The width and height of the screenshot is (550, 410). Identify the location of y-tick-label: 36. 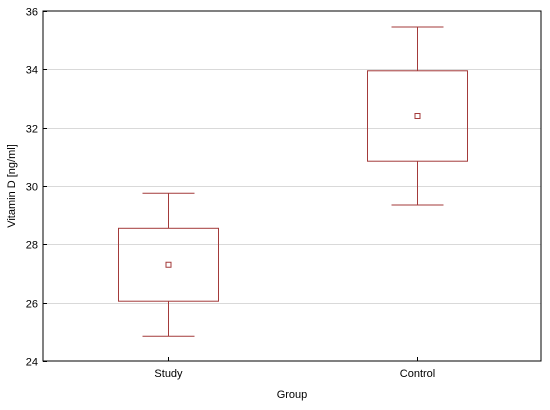
(32, 13).